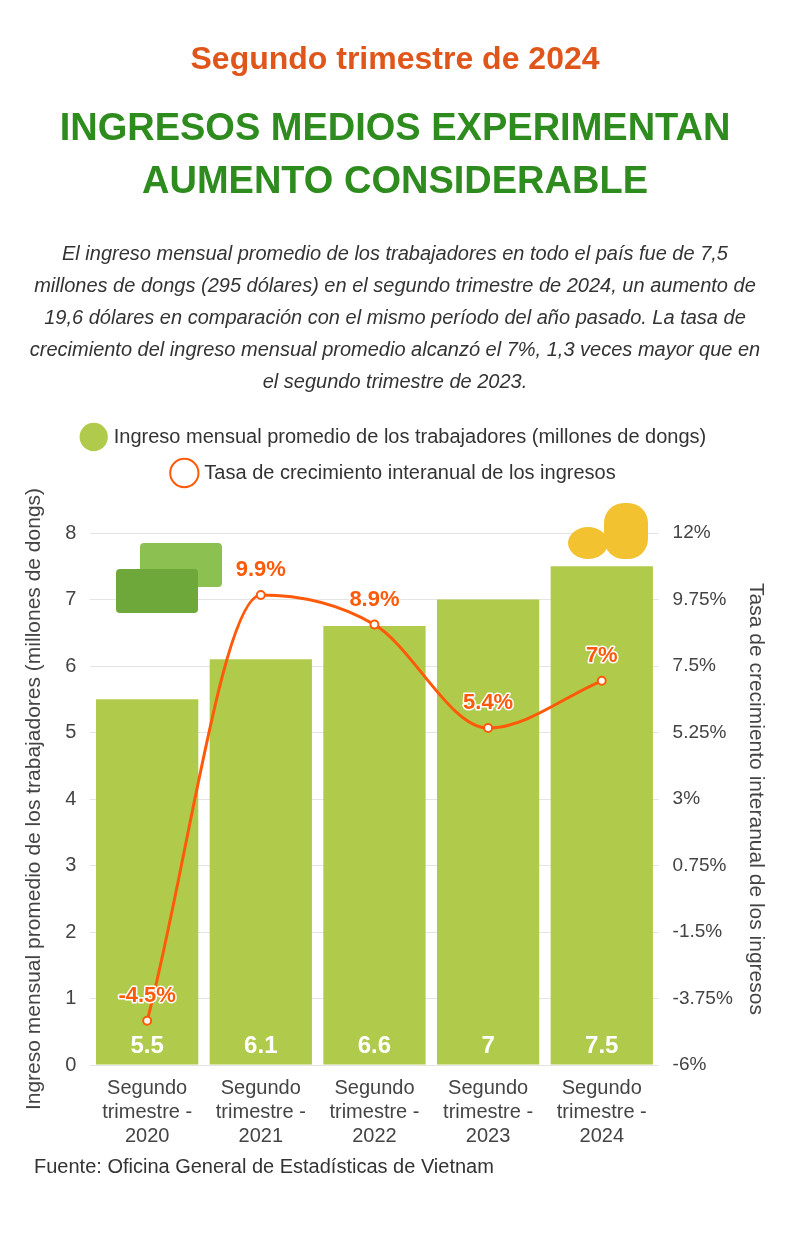 This screenshot has width=790, height=1241. I want to click on data-label: 7%, so click(601, 655).